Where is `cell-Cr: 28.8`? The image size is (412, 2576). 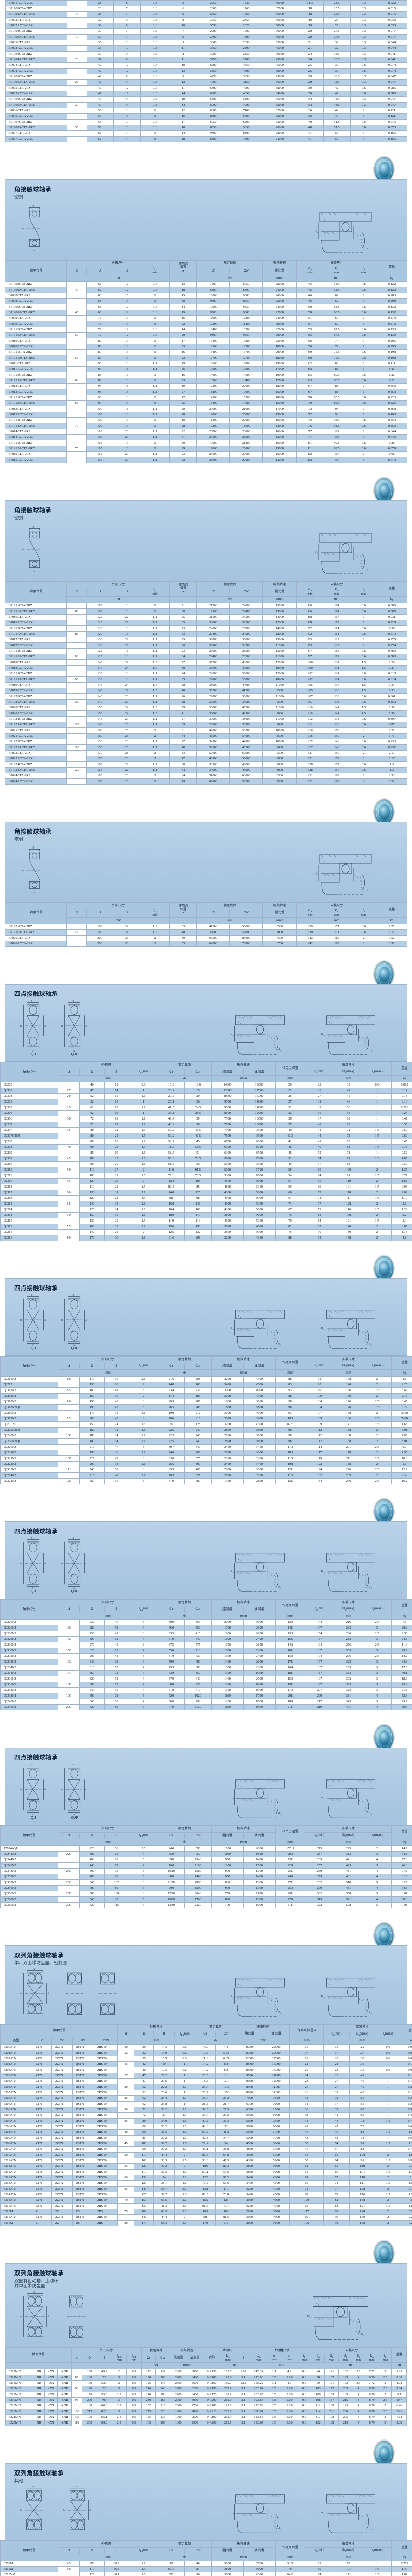
cell-Cr: 28.8 is located at coordinates (205, 2103).